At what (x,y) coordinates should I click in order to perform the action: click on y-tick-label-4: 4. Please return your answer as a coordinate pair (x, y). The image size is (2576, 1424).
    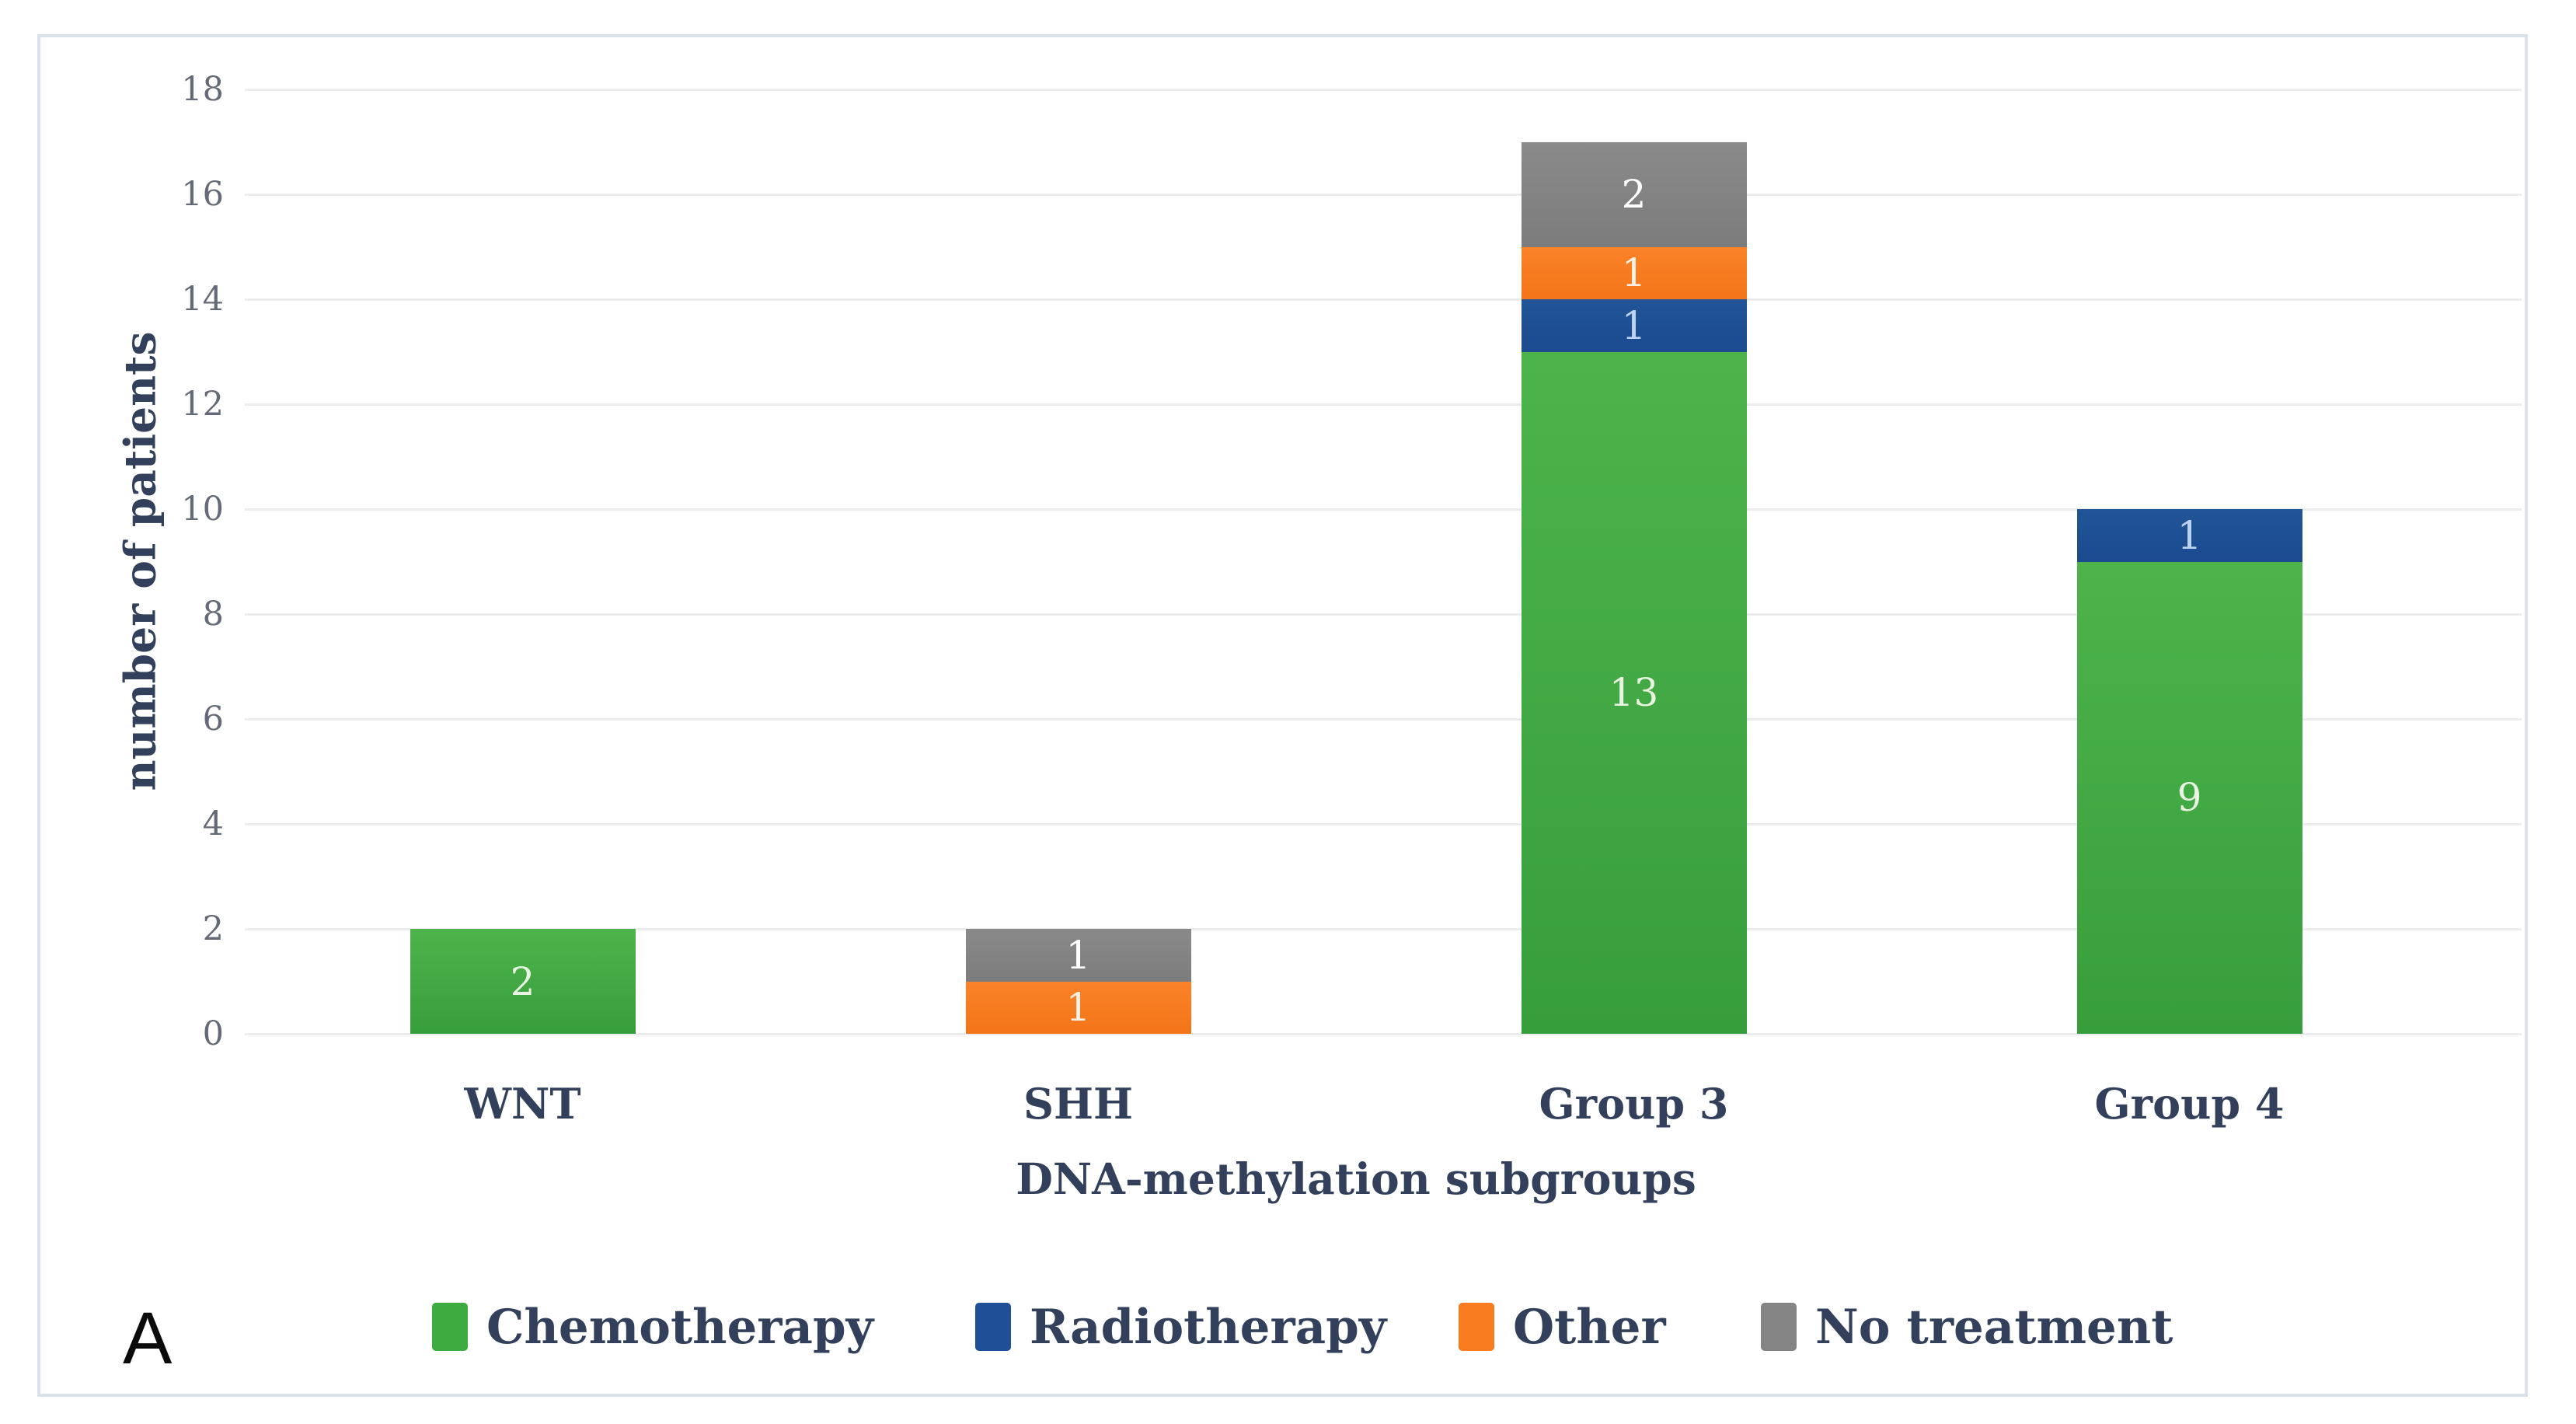
    Looking at the image, I should click on (213, 823).